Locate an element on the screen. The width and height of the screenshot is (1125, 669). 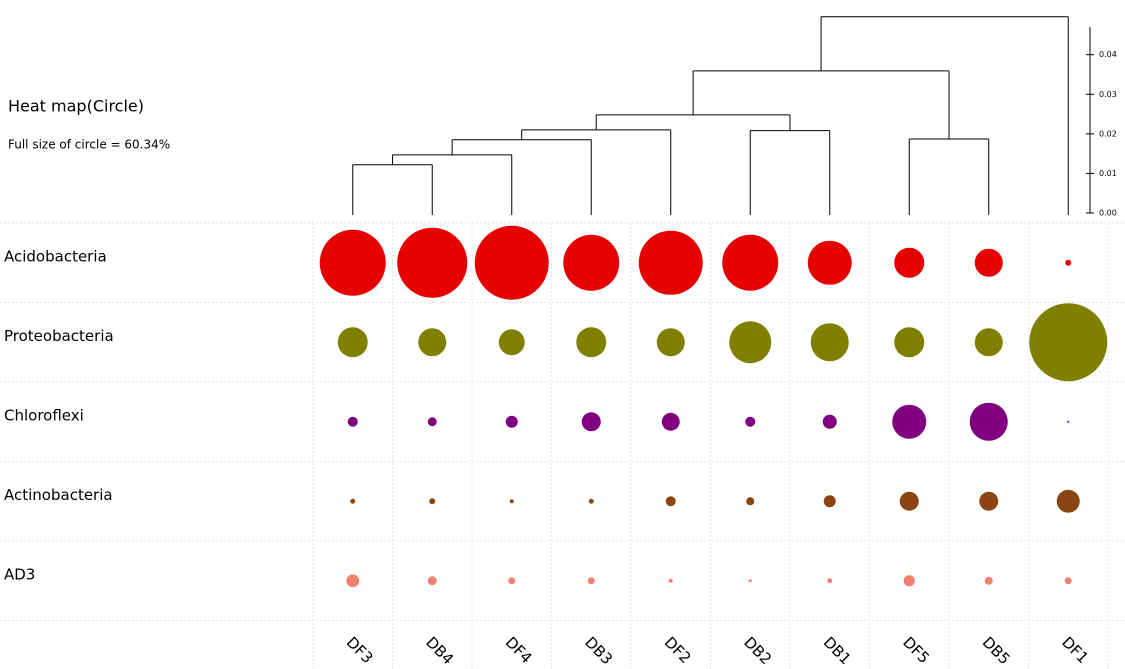
row-label: Chloroflexi is located at coordinates (44, 415).